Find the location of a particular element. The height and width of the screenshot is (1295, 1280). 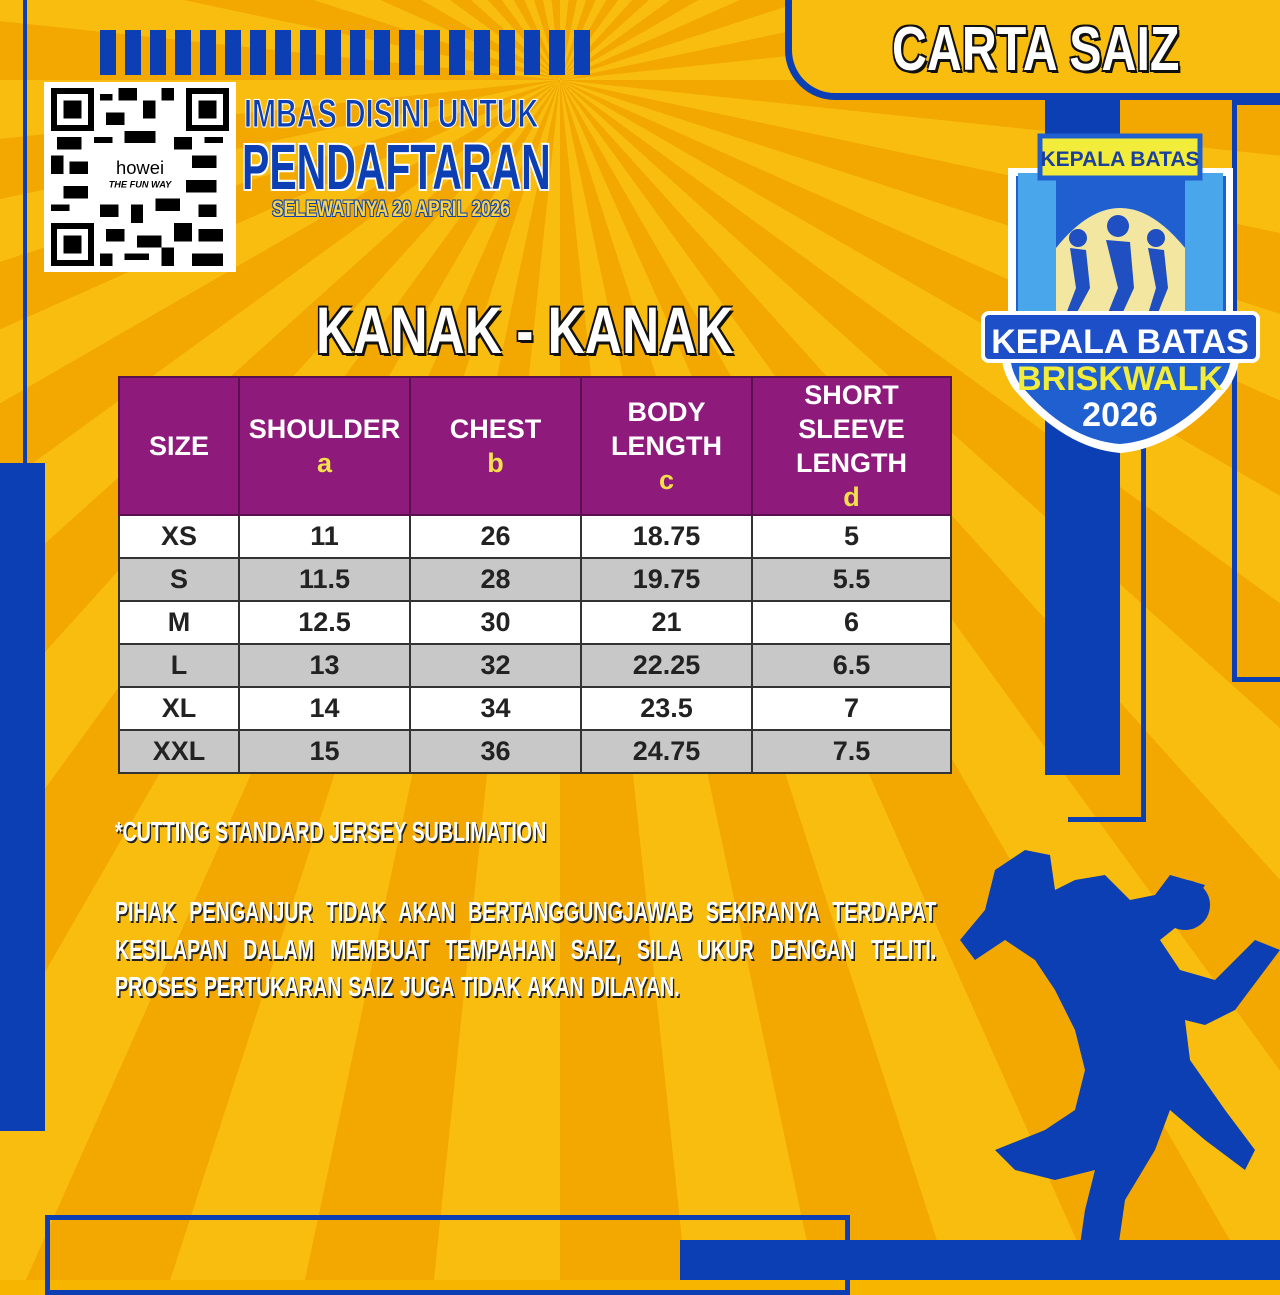

logo-sign: KEPALA BATAS is located at coordinates (1119, 159).